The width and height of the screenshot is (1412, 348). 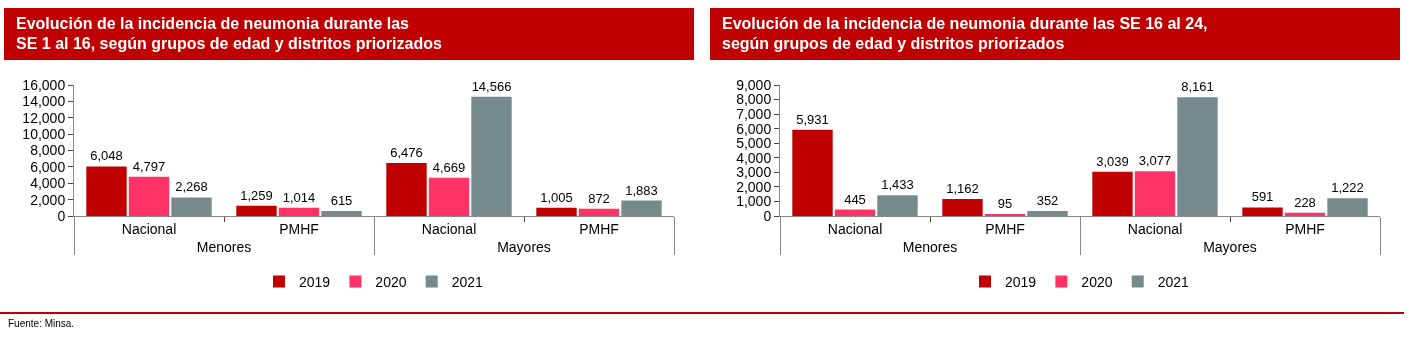 I want to click on data-label: 3,077, so click(x=1155, y=161).